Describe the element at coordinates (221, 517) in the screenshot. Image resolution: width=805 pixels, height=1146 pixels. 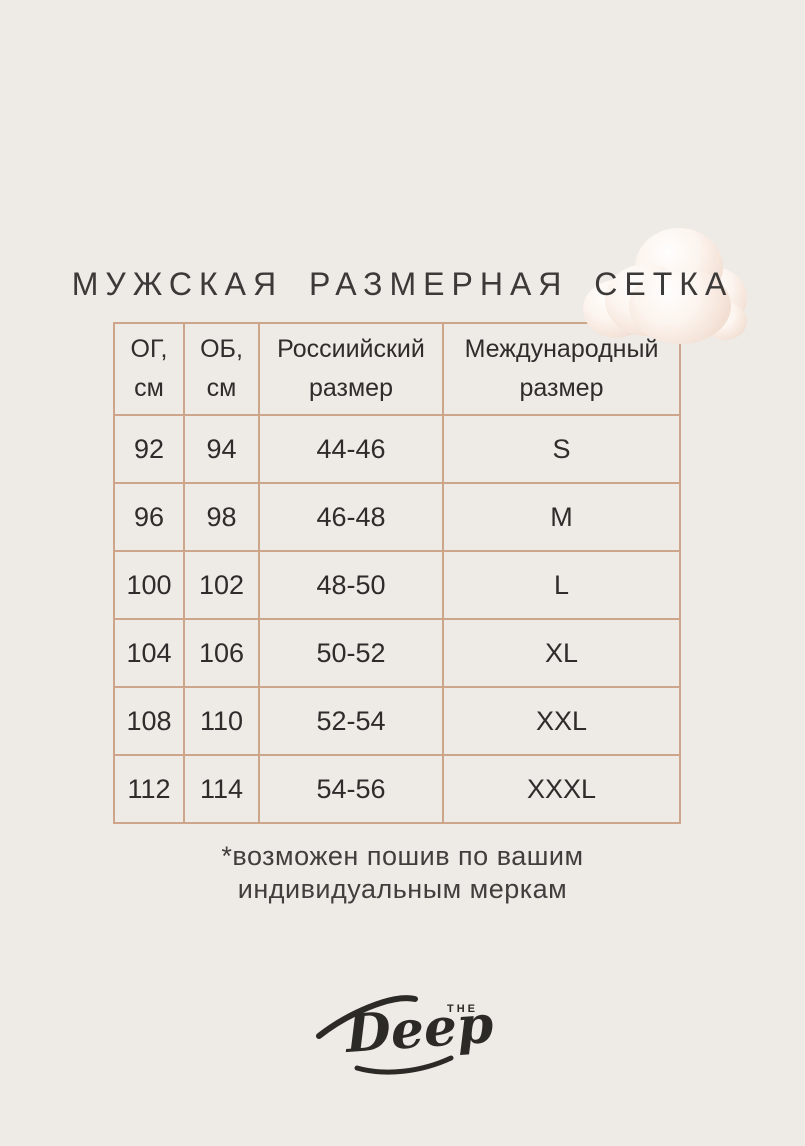
I see `cell-hips: 98` at that location.